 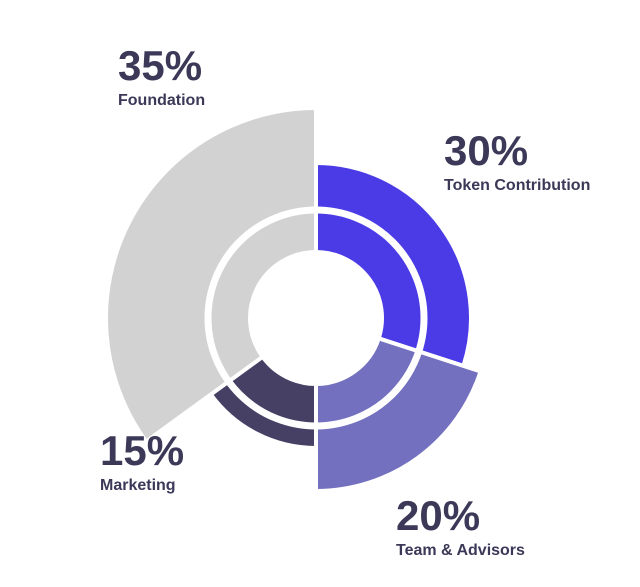 What do you see at coordinates (399, 414) in the screenshot?
I see `slice` at bounding box center [399, 414].